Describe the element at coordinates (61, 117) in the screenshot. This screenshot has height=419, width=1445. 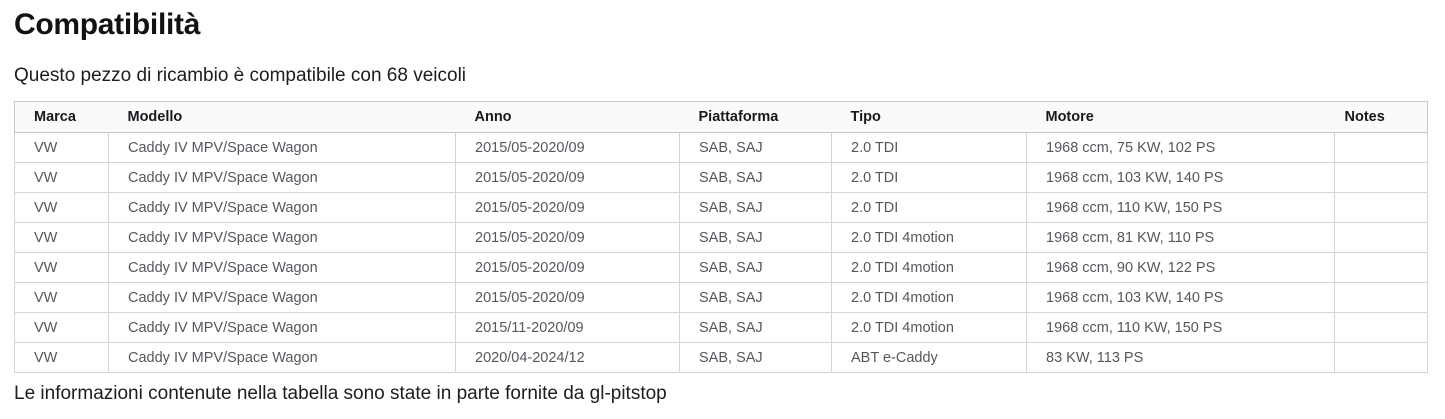
I see `column-header-marca: Marca` at that location.